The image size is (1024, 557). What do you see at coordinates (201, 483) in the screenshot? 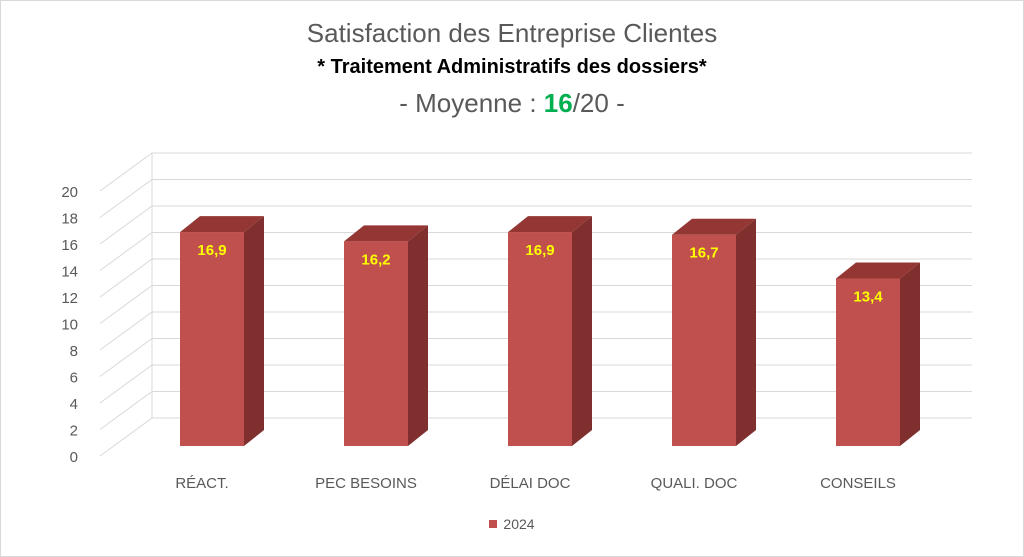
I see `x-tick-label: RÉACT.` at bounding box center [201, 483].